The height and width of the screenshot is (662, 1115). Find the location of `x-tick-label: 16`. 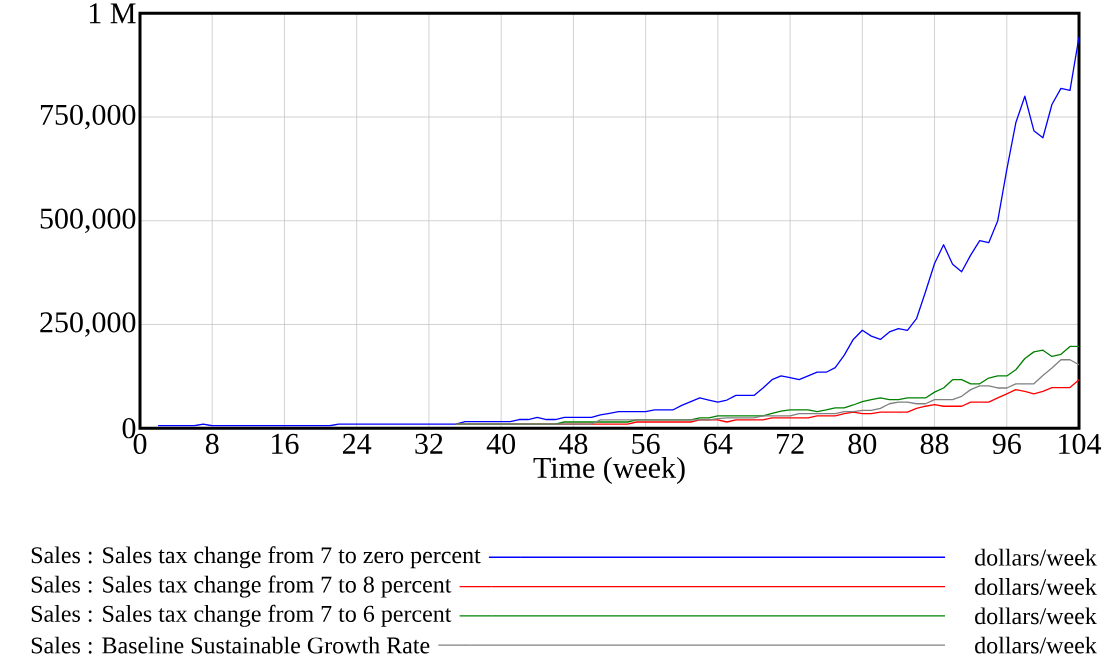

x-tick-label: 16 is located at coordinates (285, 443).